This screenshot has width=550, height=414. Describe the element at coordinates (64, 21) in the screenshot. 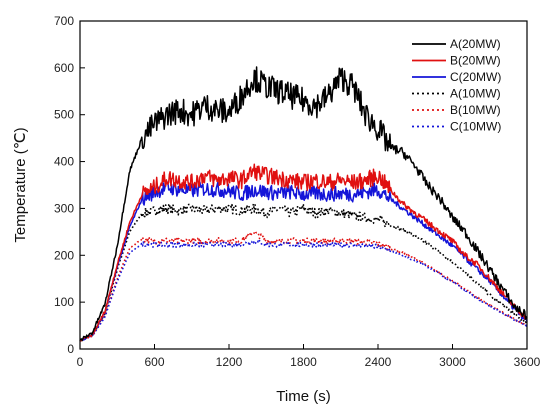

I see `y-tick-label: 700` at that location.